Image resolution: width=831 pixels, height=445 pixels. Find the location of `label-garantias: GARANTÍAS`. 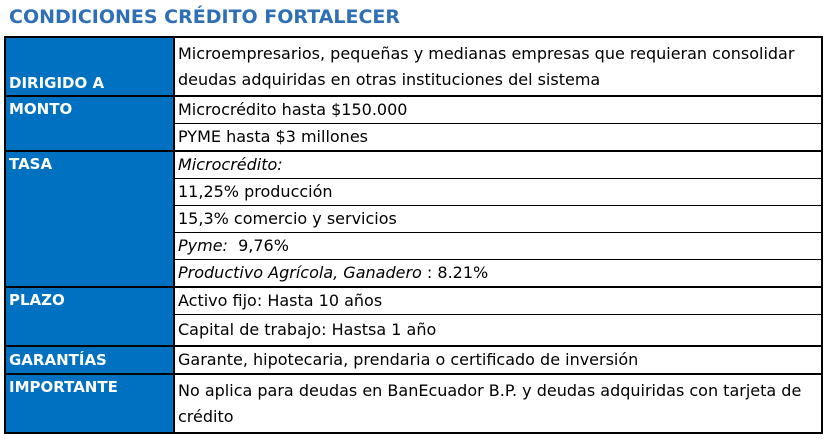

label-garantias: GARANTÍAS is located at coordinates (90, 360).